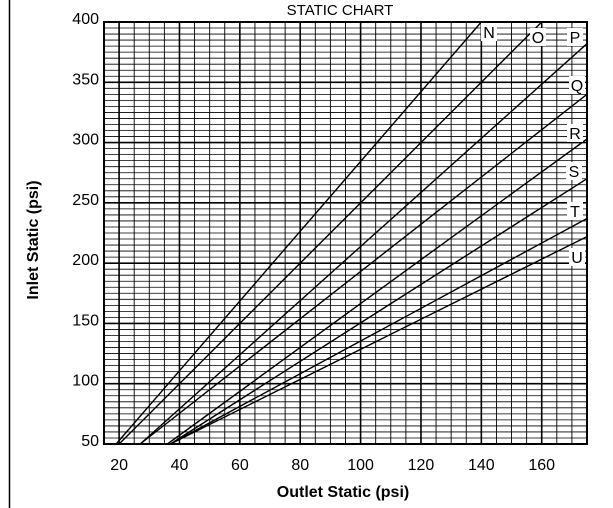 The height and width of the screenshot is (508, 613). I want to click on y-tick-label: 300, so click(85, 140).